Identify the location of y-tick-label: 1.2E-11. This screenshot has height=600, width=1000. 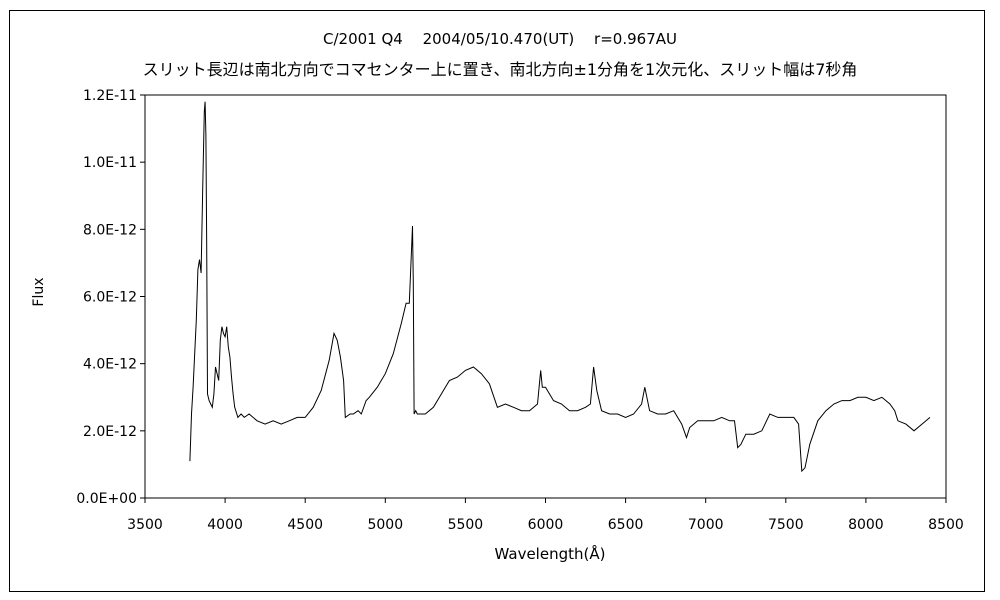
(110, 96).